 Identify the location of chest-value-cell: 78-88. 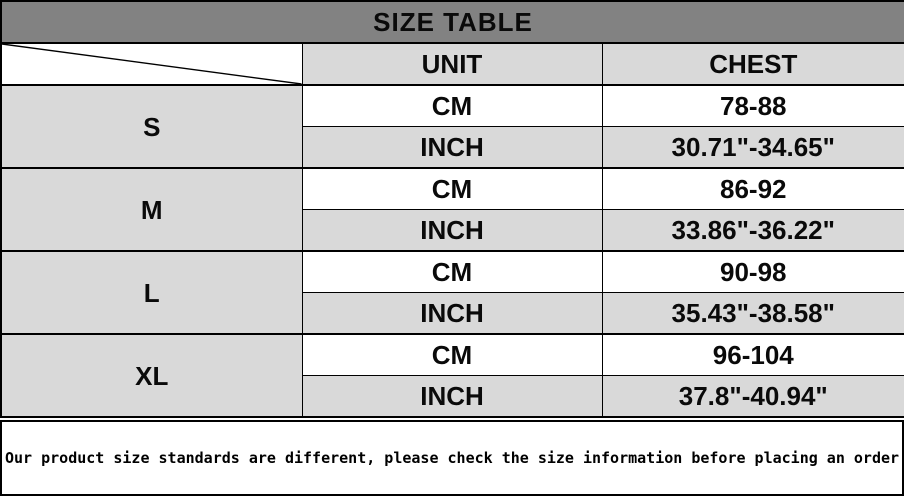
(752, 105).